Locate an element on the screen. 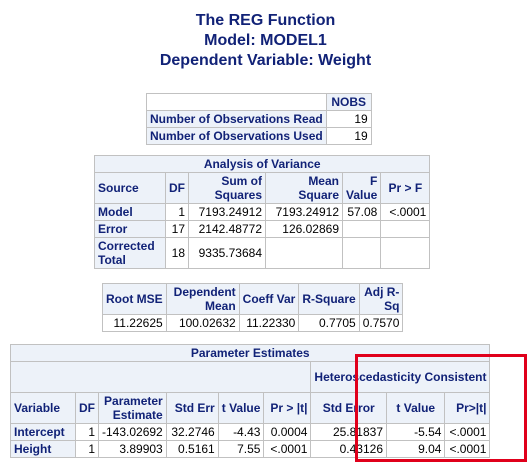  pe-group-empty is located at coordinates (161, 377).